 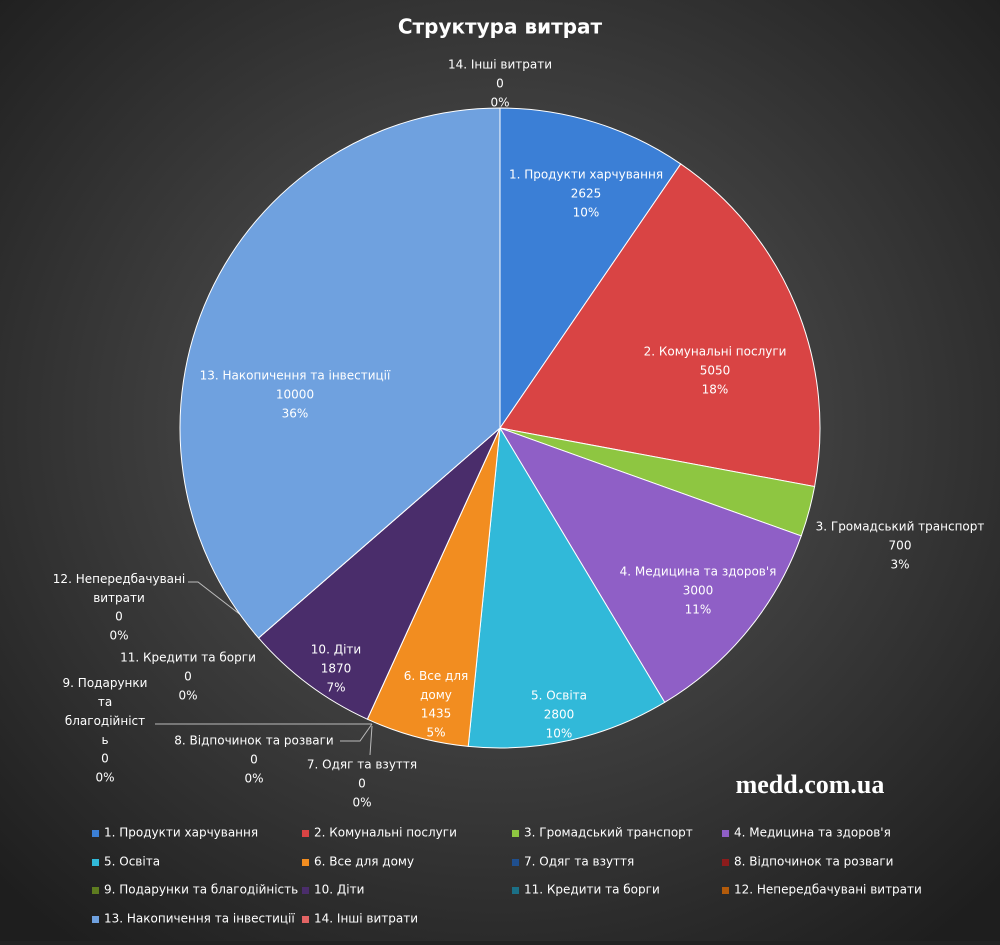 I want to click on data-label: 1. Продукти харчування 2625 10%, so click(x=586, y=194).